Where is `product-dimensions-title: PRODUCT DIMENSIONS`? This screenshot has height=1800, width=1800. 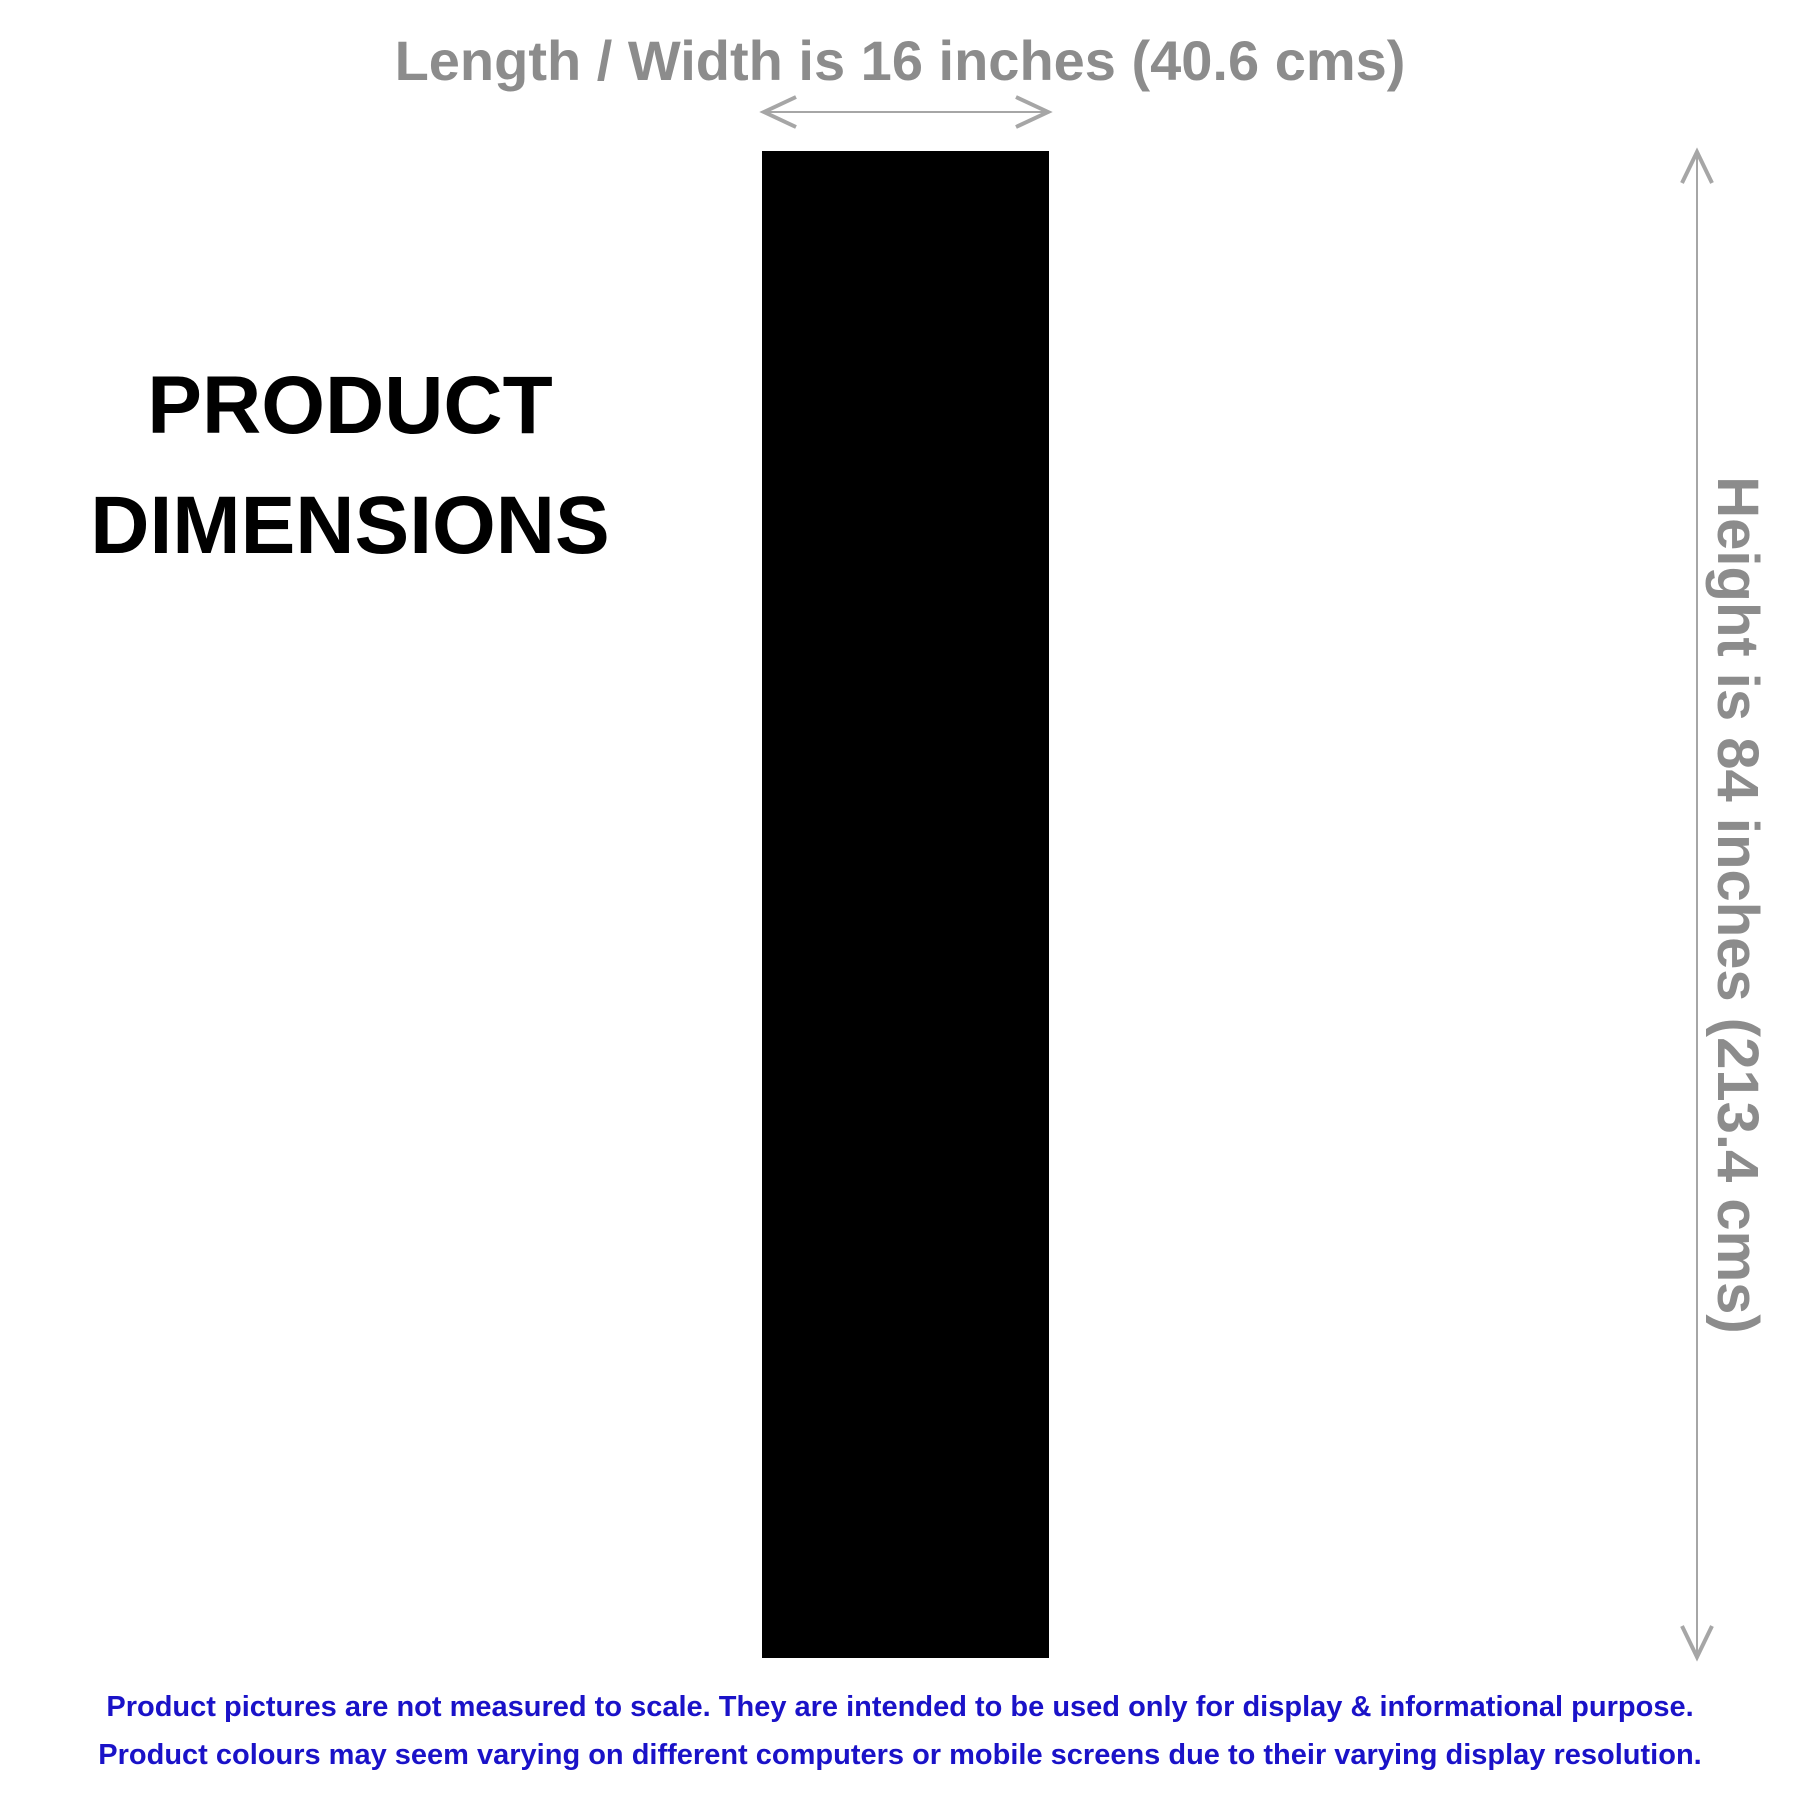 product-dimensions-title: PRODUCT DIMENSIONS is located at coordinates (350, 466).